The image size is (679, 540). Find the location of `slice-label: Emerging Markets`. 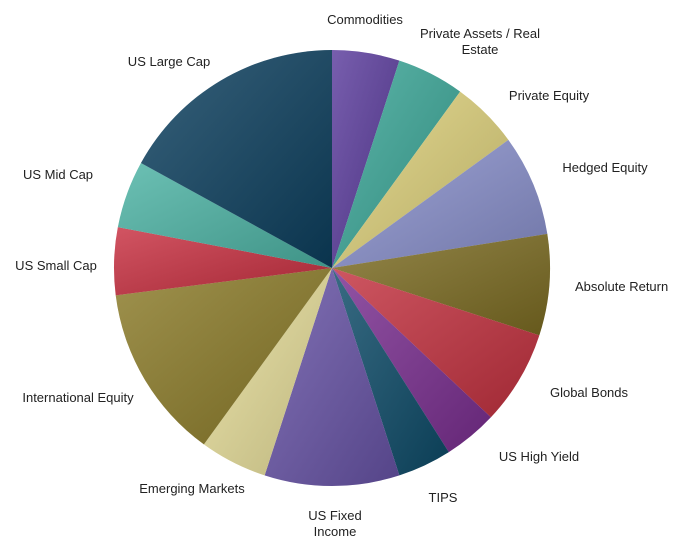

slice-label: Emerging Markets is located at coordinates (192, 488).